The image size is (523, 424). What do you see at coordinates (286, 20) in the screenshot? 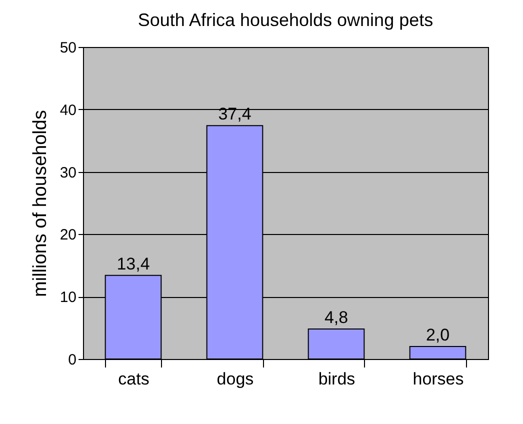
I see `chart-title: South Africa households owning pets` at bounding box center [286, 20].